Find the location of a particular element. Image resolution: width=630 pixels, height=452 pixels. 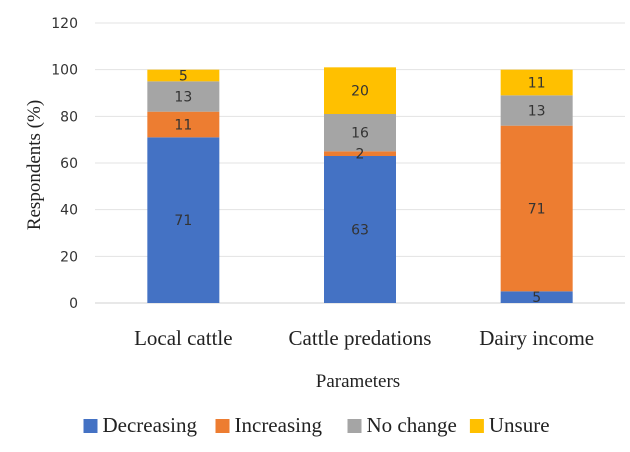

y-tick-label: 80 is located at coordinates (69, 117).